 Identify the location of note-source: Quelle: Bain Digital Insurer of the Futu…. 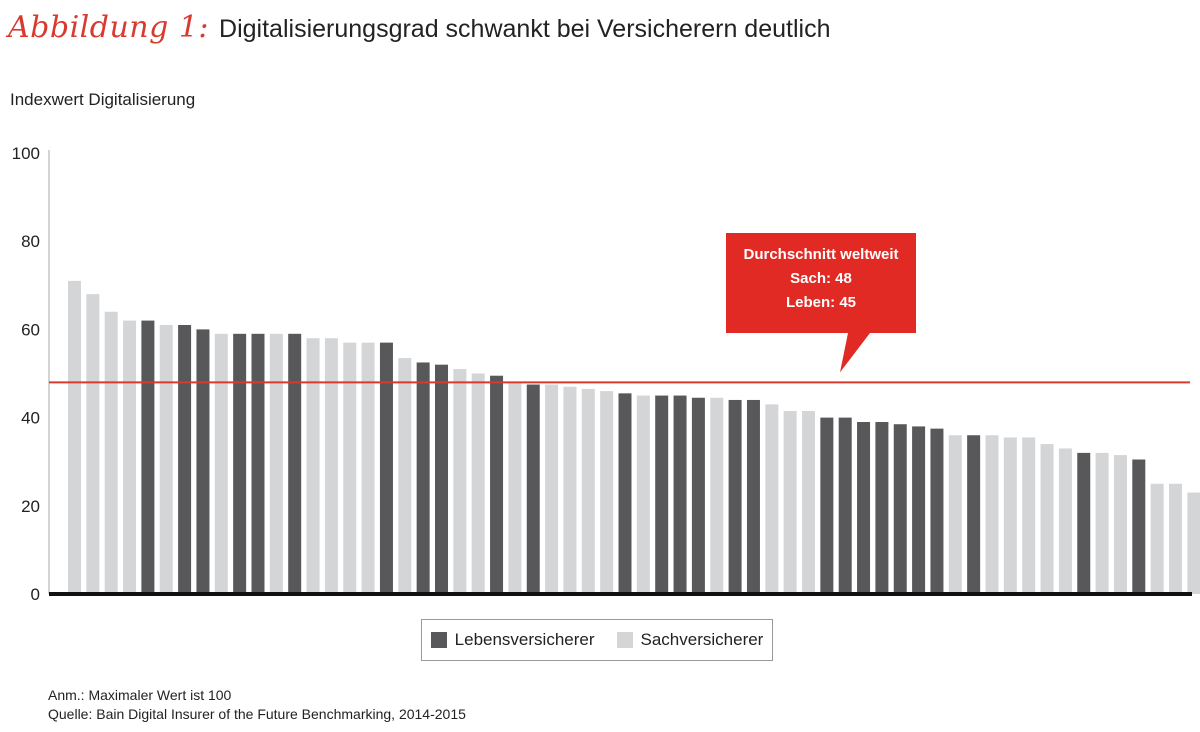
(257, 714).